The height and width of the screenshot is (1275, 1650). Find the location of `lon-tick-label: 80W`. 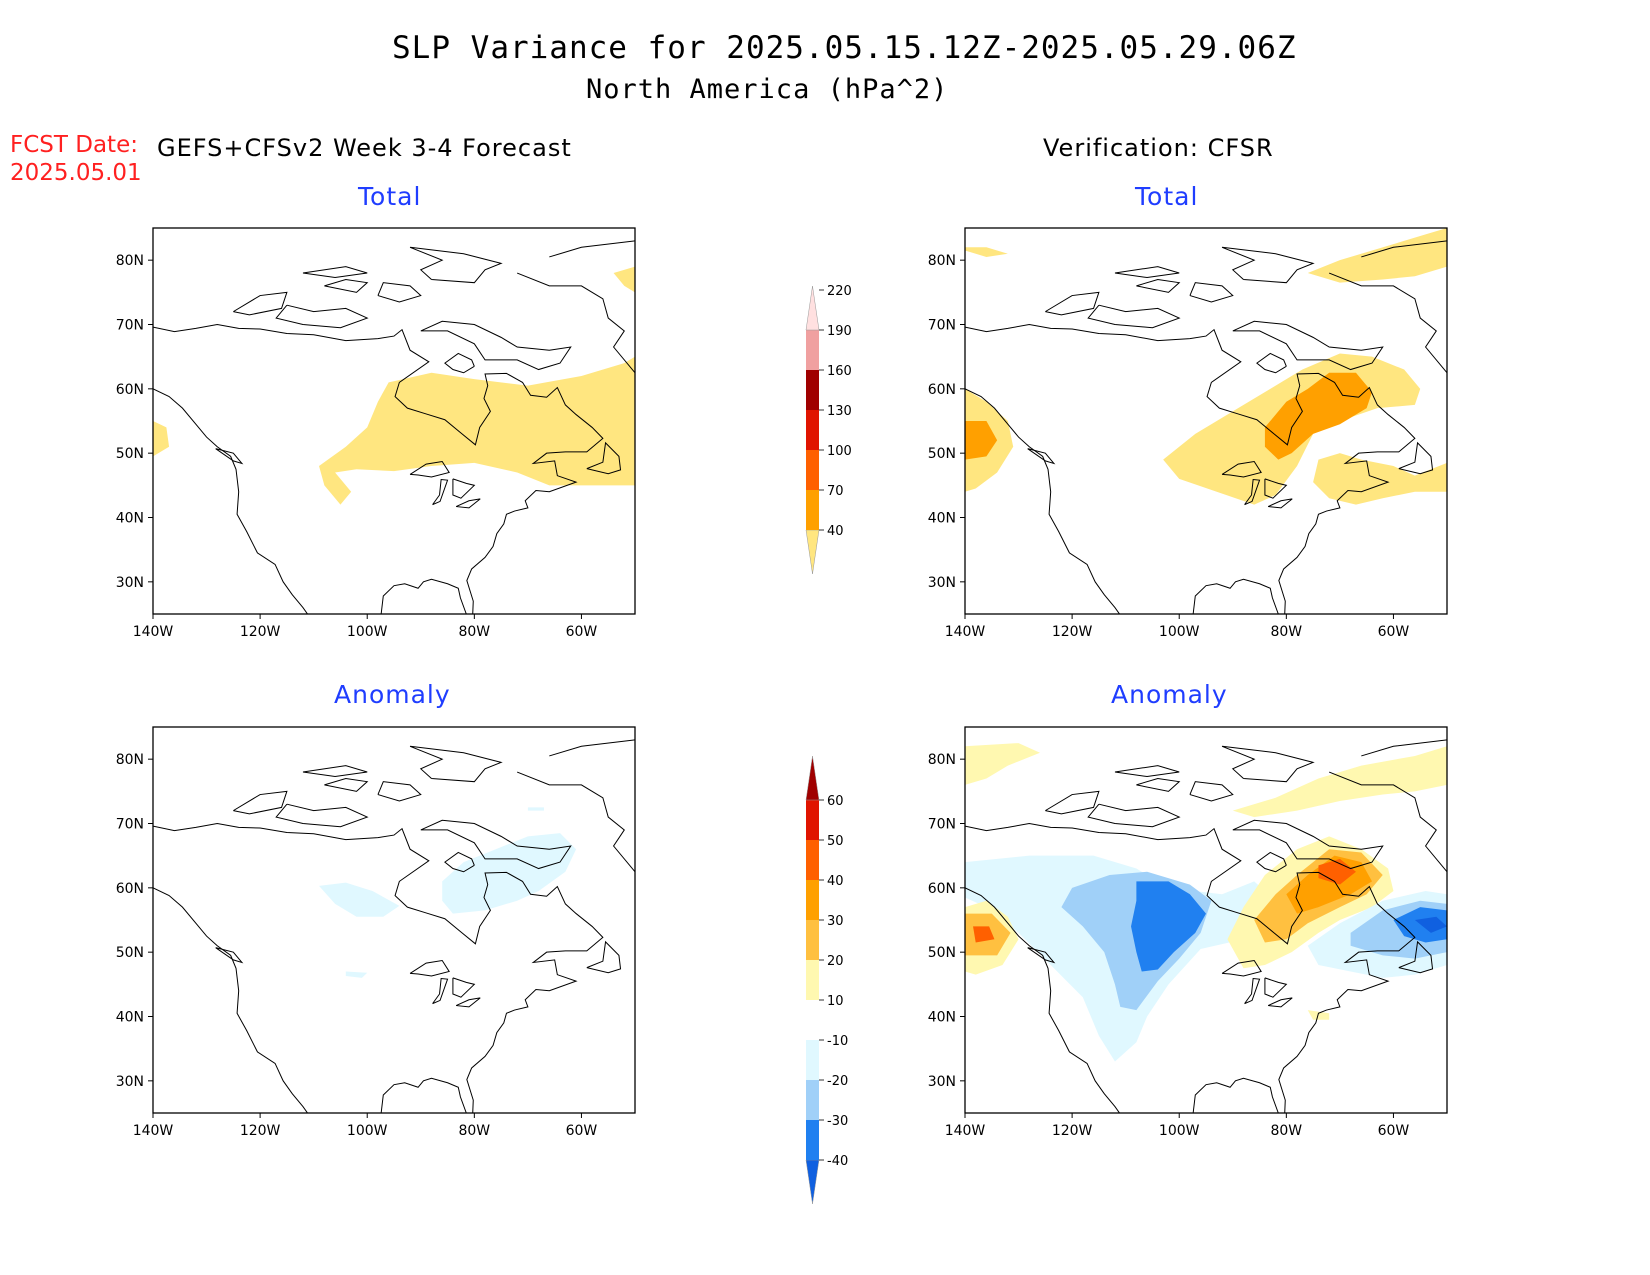

lon-tick-label: 80W is located at coordinates (474, 1131).